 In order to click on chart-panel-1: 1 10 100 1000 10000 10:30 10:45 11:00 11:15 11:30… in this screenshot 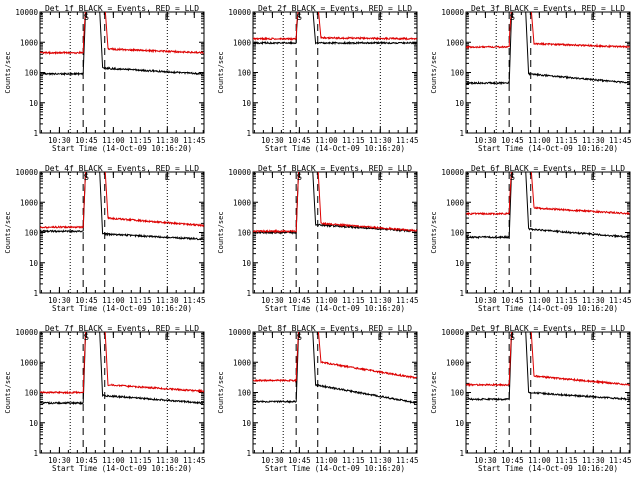, I will do `click(105, 78)`.